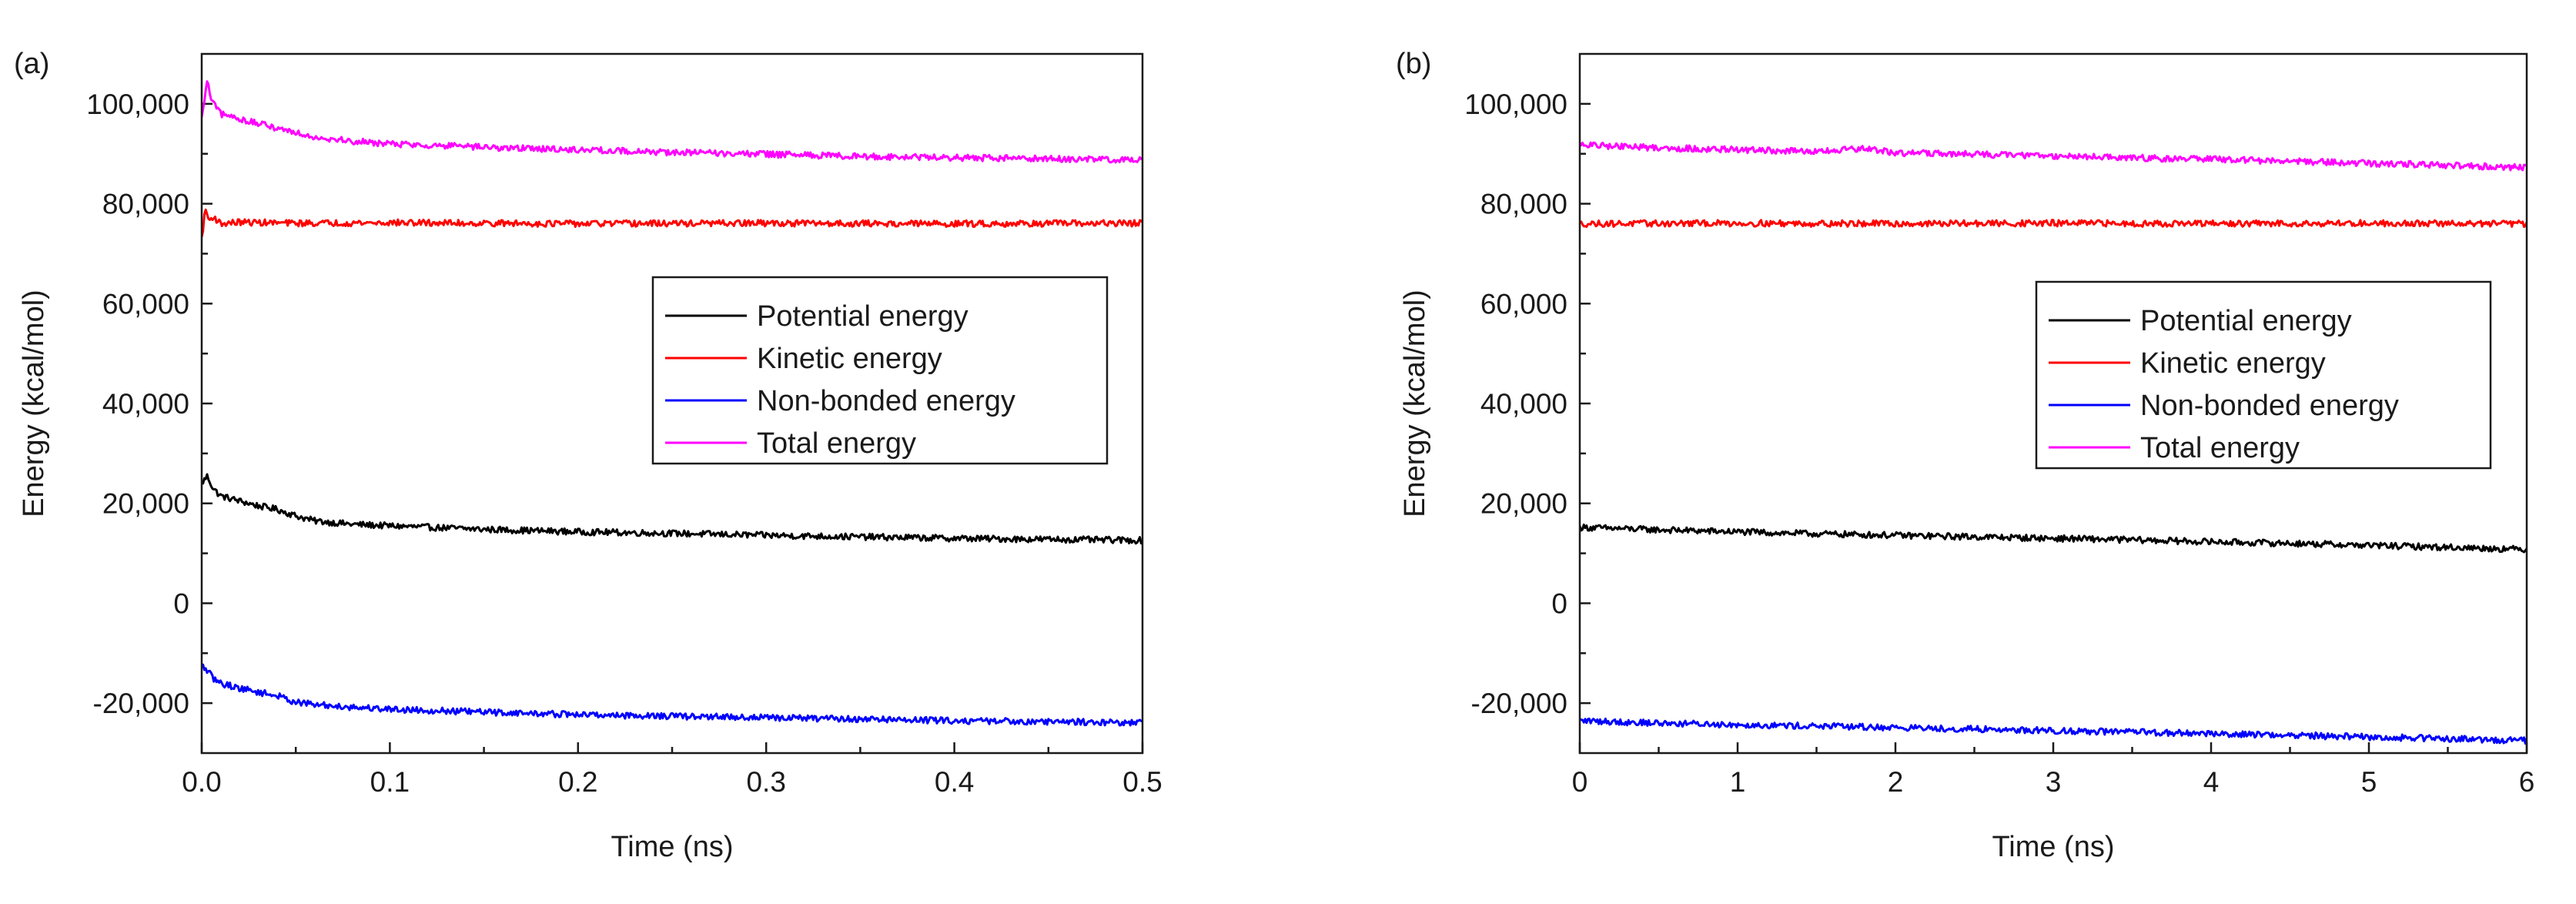 This screenshot has height=904, width=2576. I want to click on x-tick-label: 3, so click(2054, 782).